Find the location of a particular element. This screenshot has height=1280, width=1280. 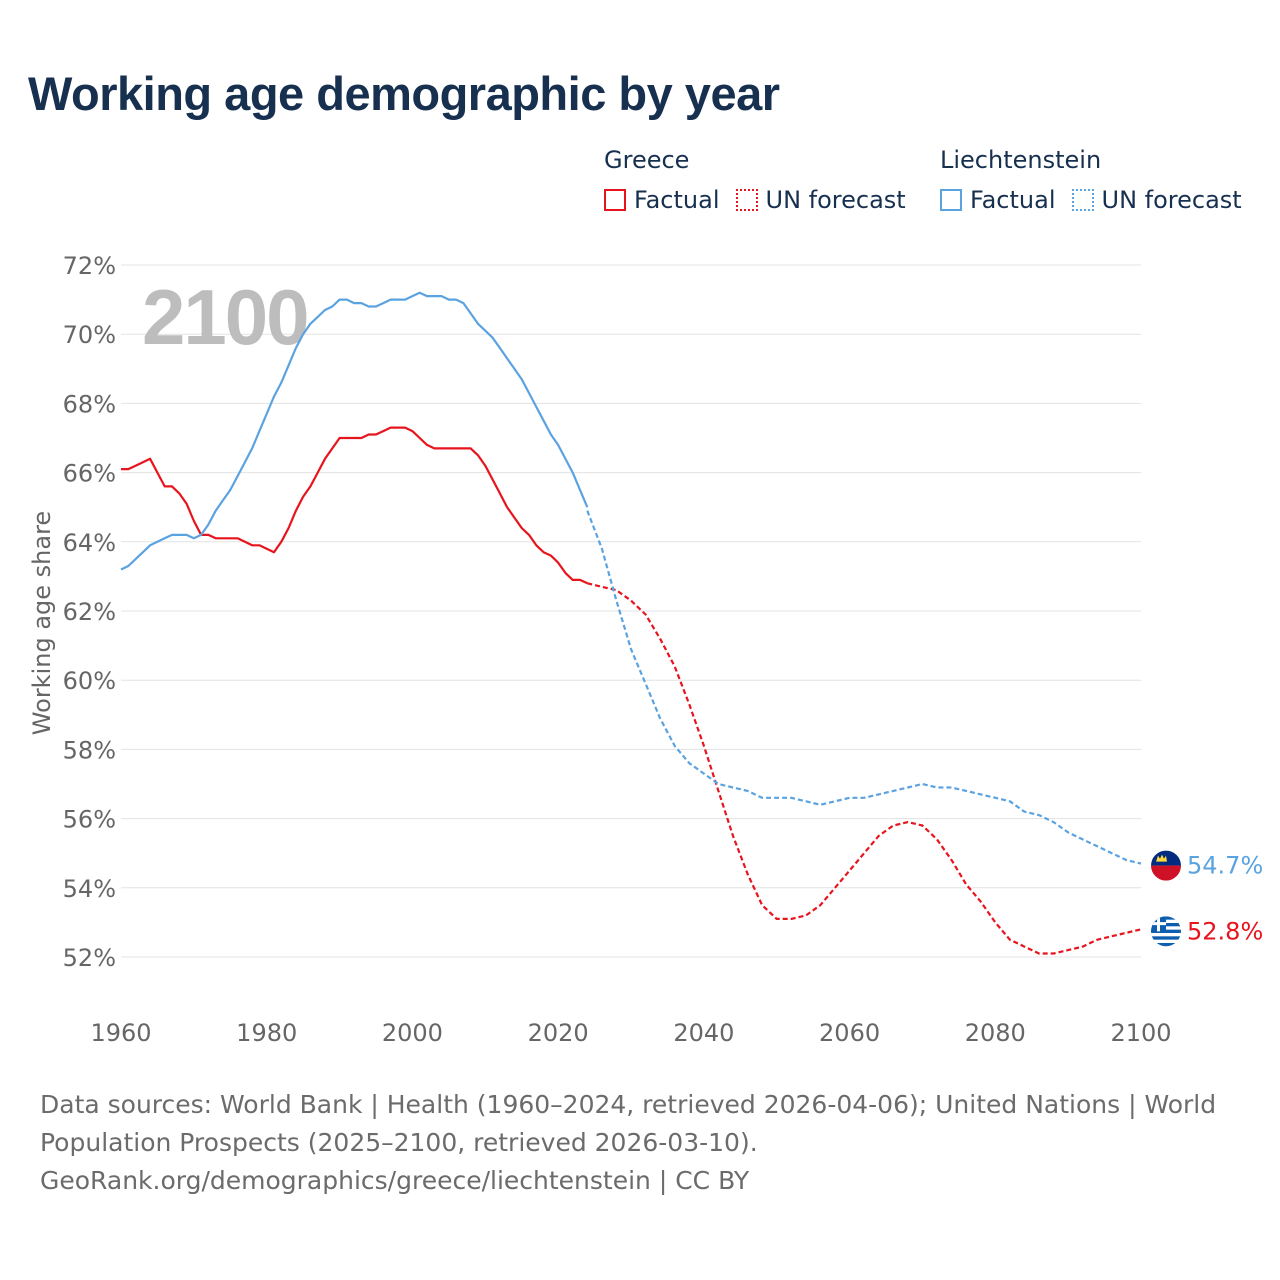

legend-liechtenstein-name: Liechtenstein is located at coordinates (1021, 160).